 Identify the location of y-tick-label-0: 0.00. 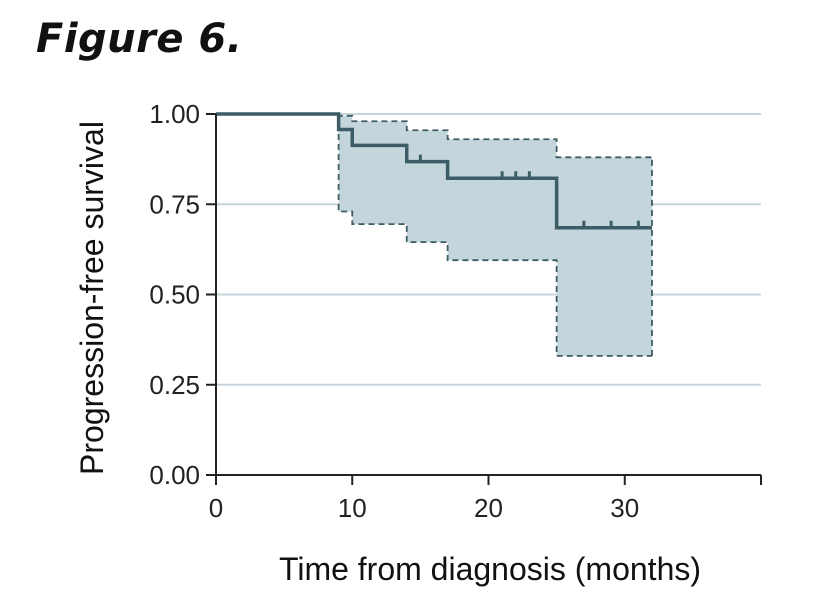
(174, 475).